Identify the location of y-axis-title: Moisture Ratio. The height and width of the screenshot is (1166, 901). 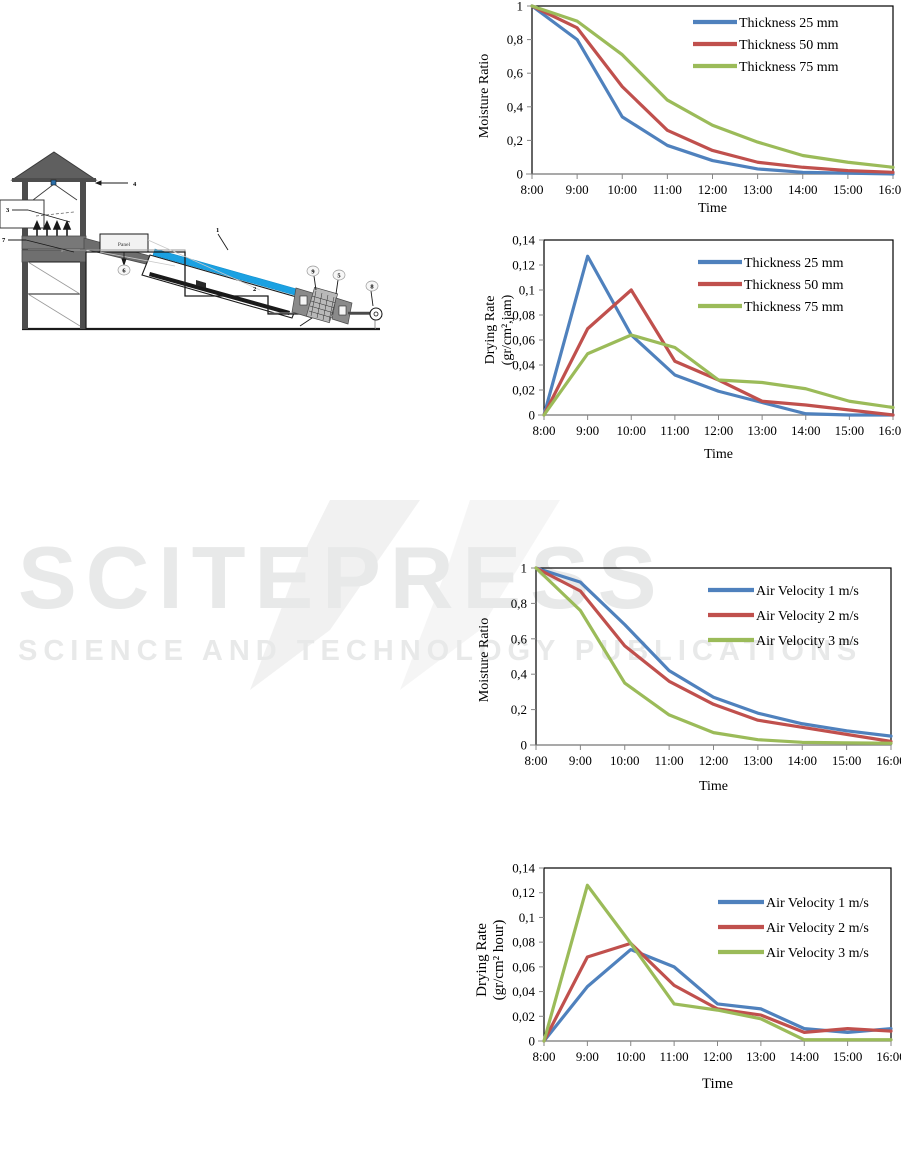
(484, 660).